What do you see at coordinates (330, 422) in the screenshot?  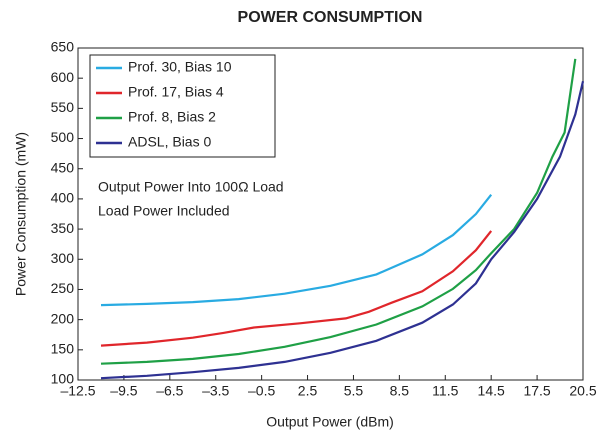 I see `x-axis-label: Output Power (dBm)` at bounding box center [330, 422].